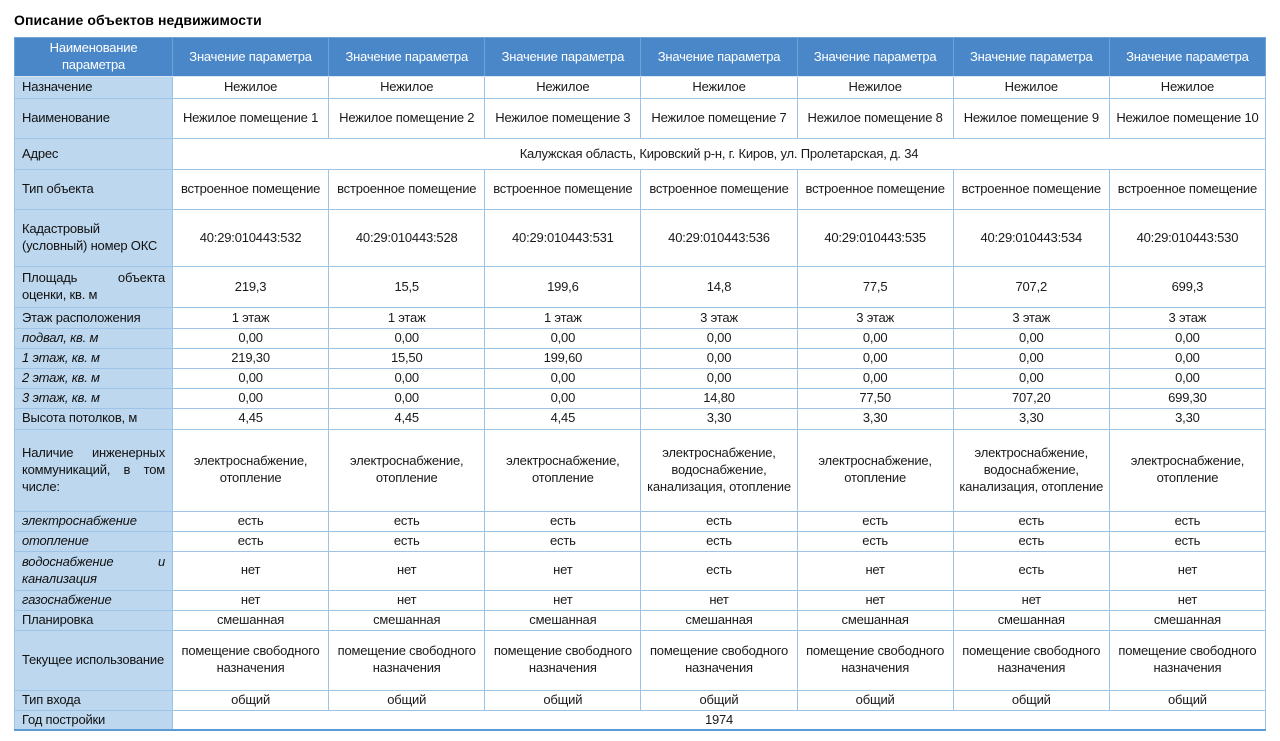 This screenshot has height=741, width=1280. Describe the element at coordinates (407, 287) in the screenshot. I see `row-value: 15,5` at that location.